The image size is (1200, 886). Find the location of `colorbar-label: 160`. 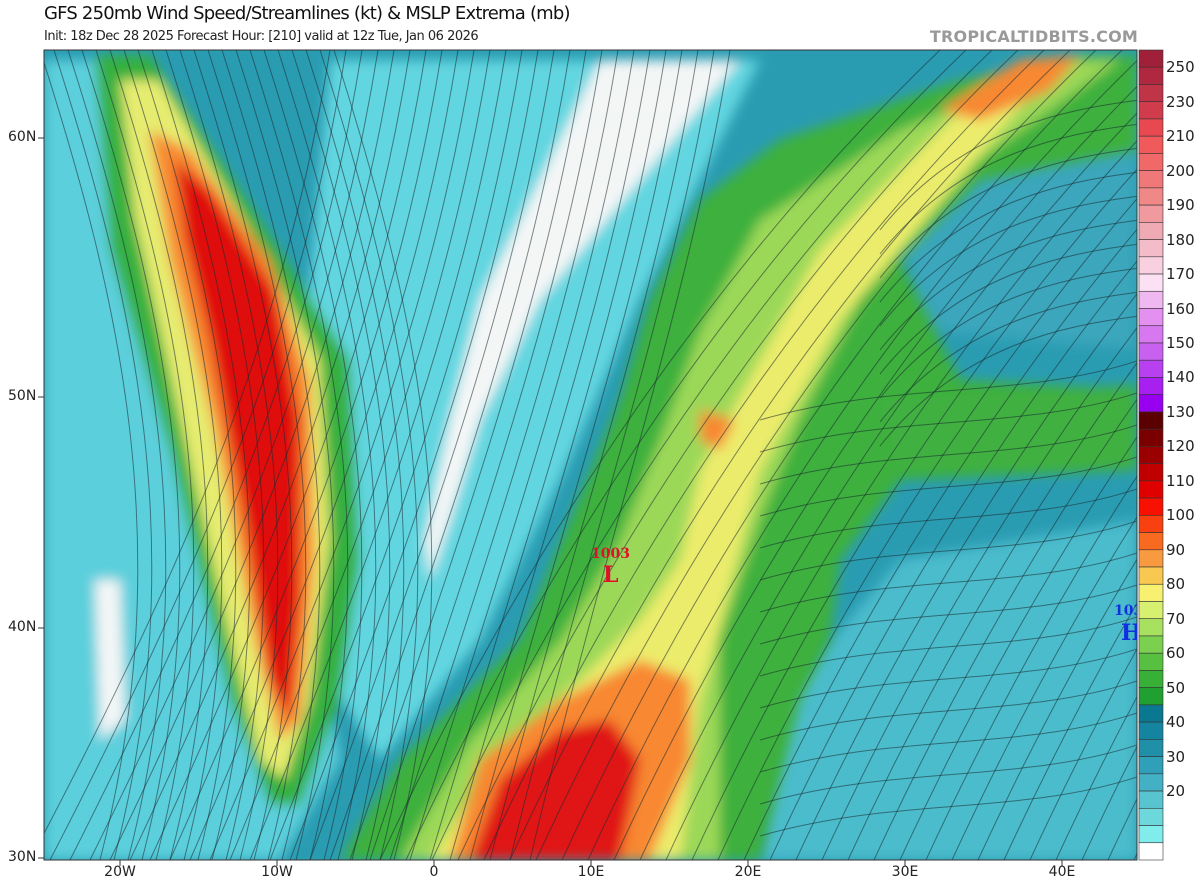

colorbar-label: 160 is located at coordinates (1180, 308).